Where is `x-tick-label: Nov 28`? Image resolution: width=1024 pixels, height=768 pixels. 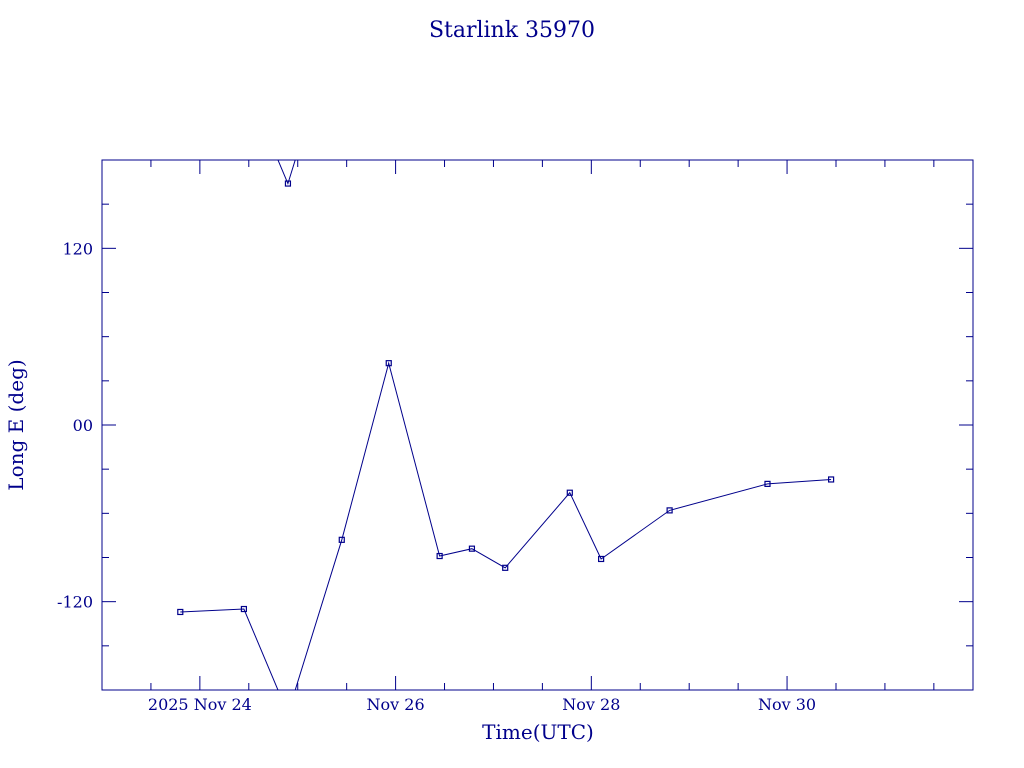
x-tick-label: Nov 28 is located at coordinates (591, 704).